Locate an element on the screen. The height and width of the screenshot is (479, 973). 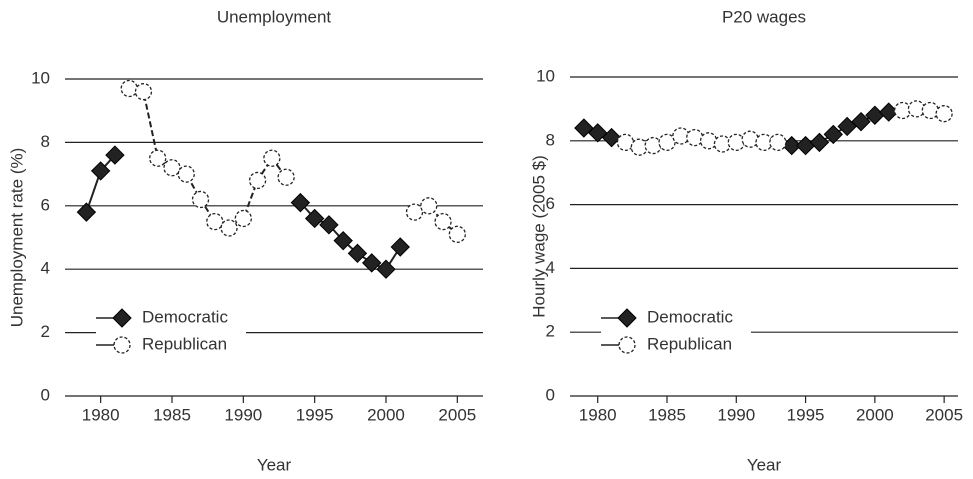
y-axis-label: Unemployment rate (%) is located at coordinates (16, 238).